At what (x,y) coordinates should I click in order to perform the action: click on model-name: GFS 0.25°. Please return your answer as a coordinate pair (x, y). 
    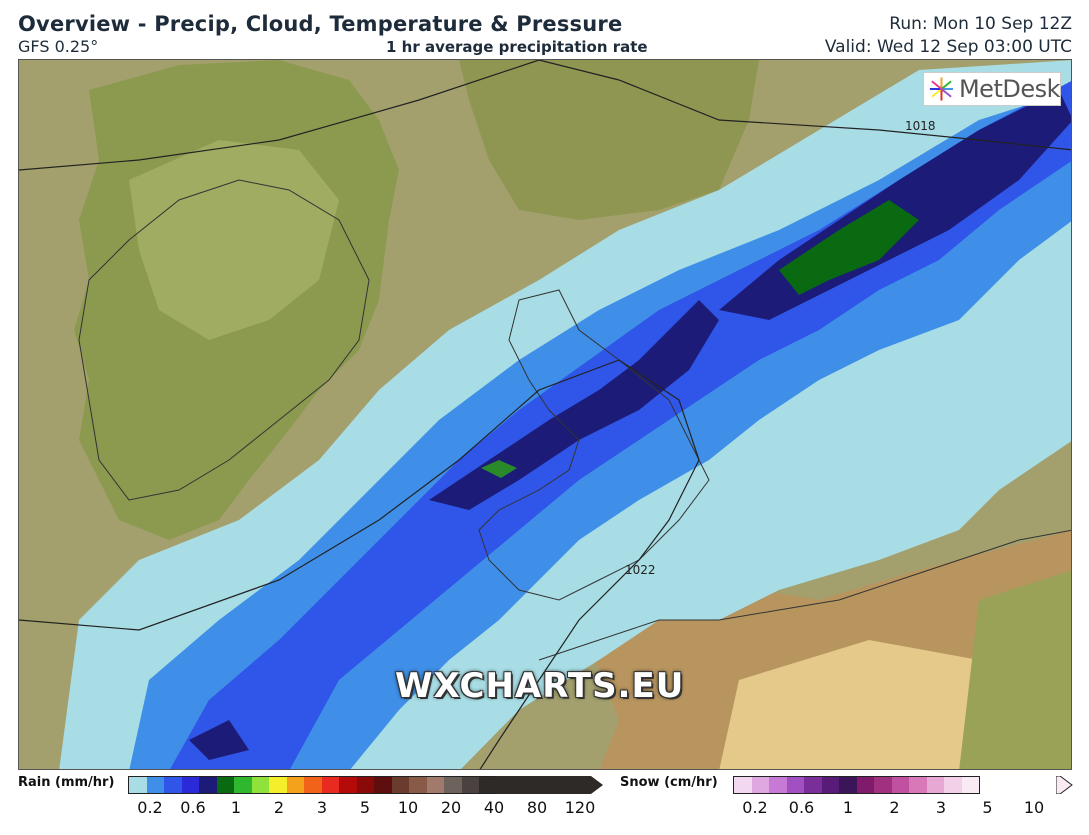
    Looking at the image, I should click on (58, 46).